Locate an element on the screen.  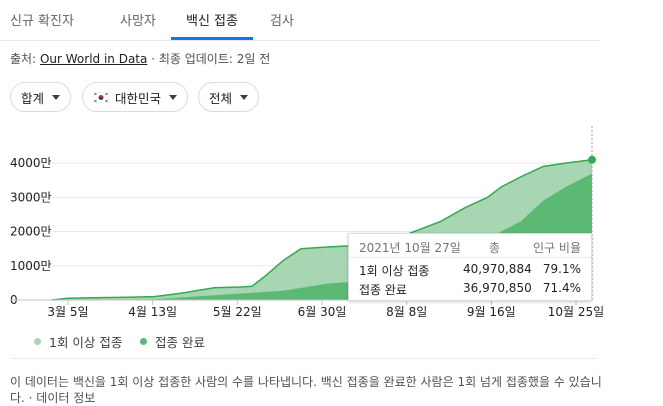
hover-point is located at coordinates (592, 159).